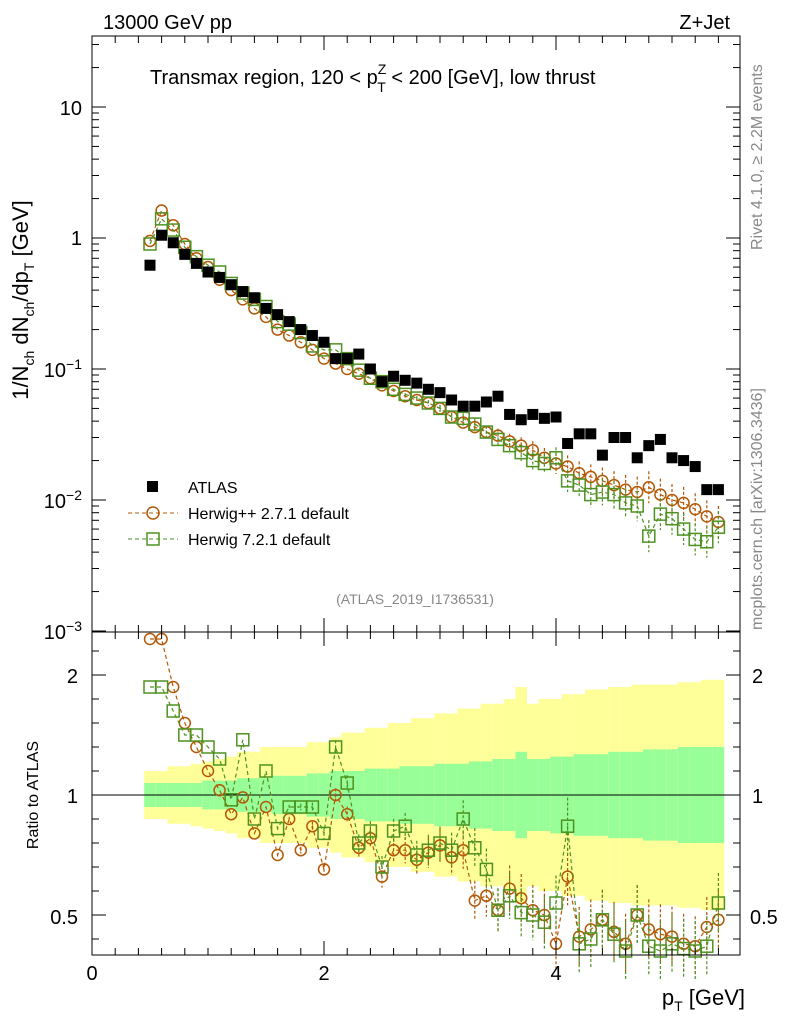 Image resolution: width=786 pixels, height=1024 pixels. Describe the element at coordinates (63, 500) in the screenshot. I see `ytick-0.01: 10⁻²` at that location.